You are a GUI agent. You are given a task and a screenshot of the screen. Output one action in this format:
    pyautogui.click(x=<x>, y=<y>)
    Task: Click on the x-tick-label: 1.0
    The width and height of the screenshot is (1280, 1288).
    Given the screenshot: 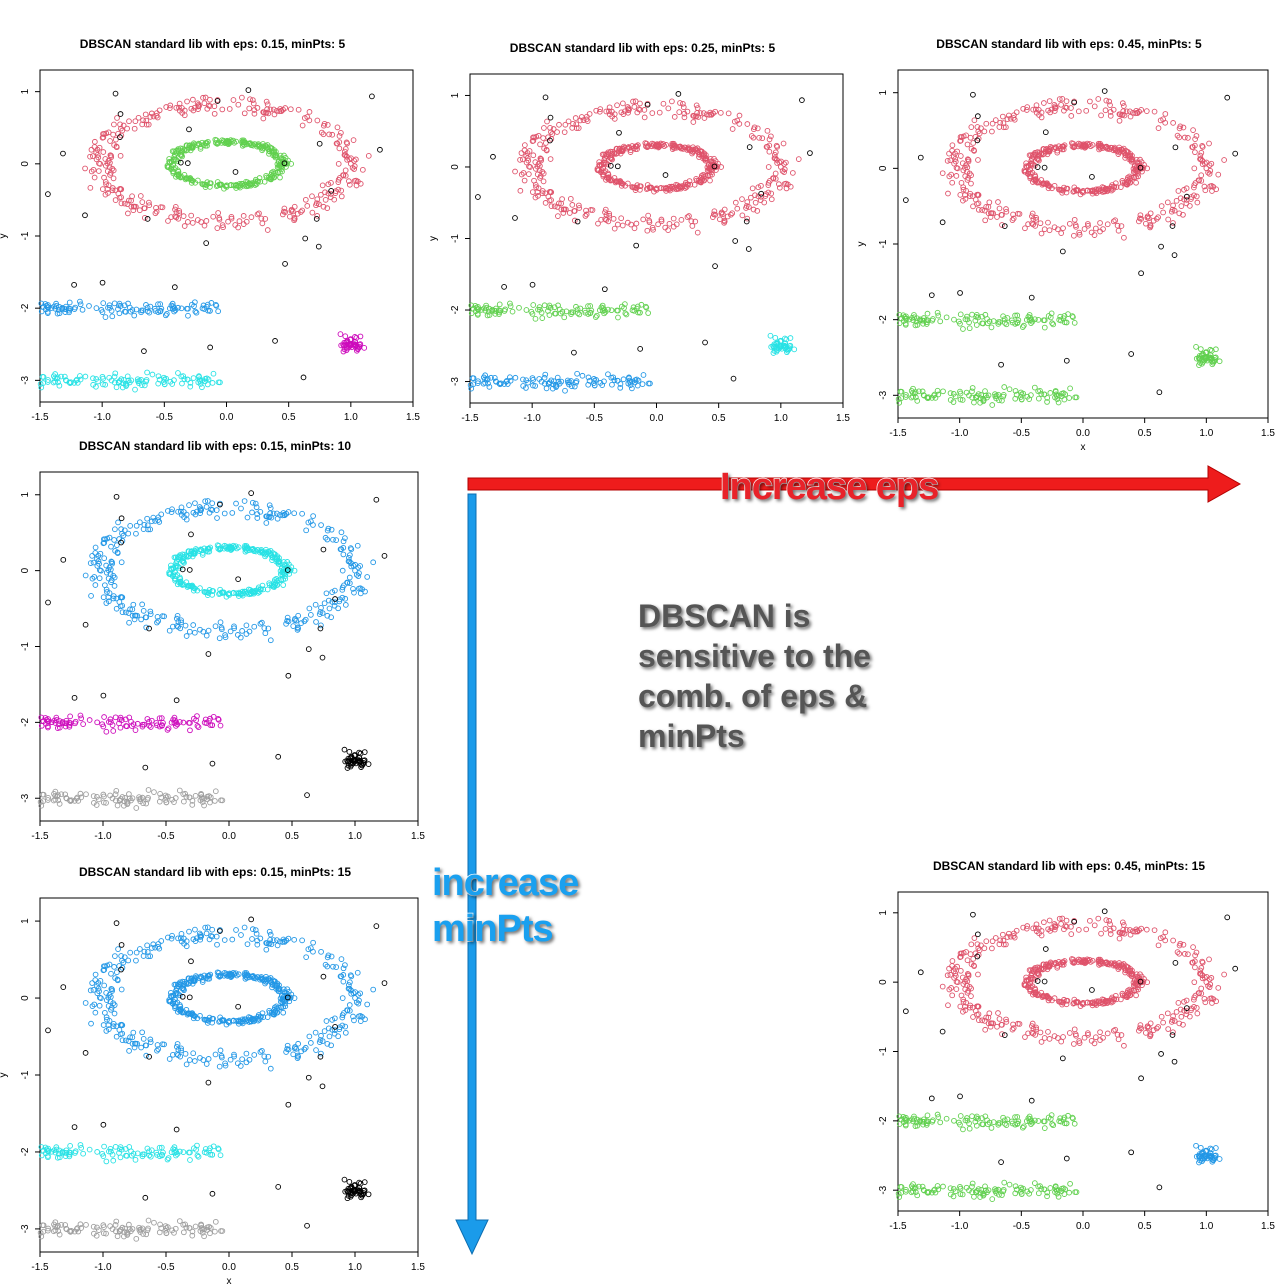 What is the action you would take?
    pyautogui.click(x=781, y=418)
    